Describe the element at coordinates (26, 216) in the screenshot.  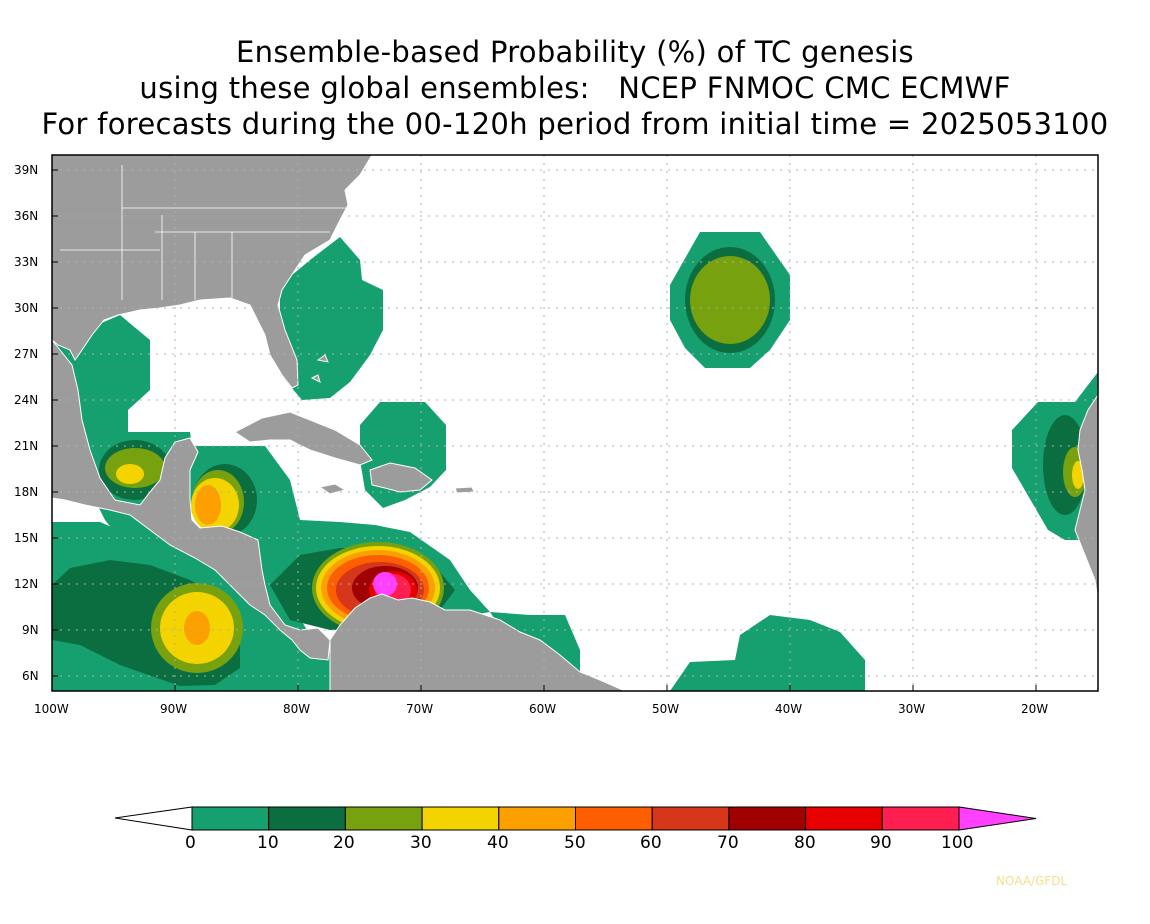
I see `lat-label: 36N` at that location.